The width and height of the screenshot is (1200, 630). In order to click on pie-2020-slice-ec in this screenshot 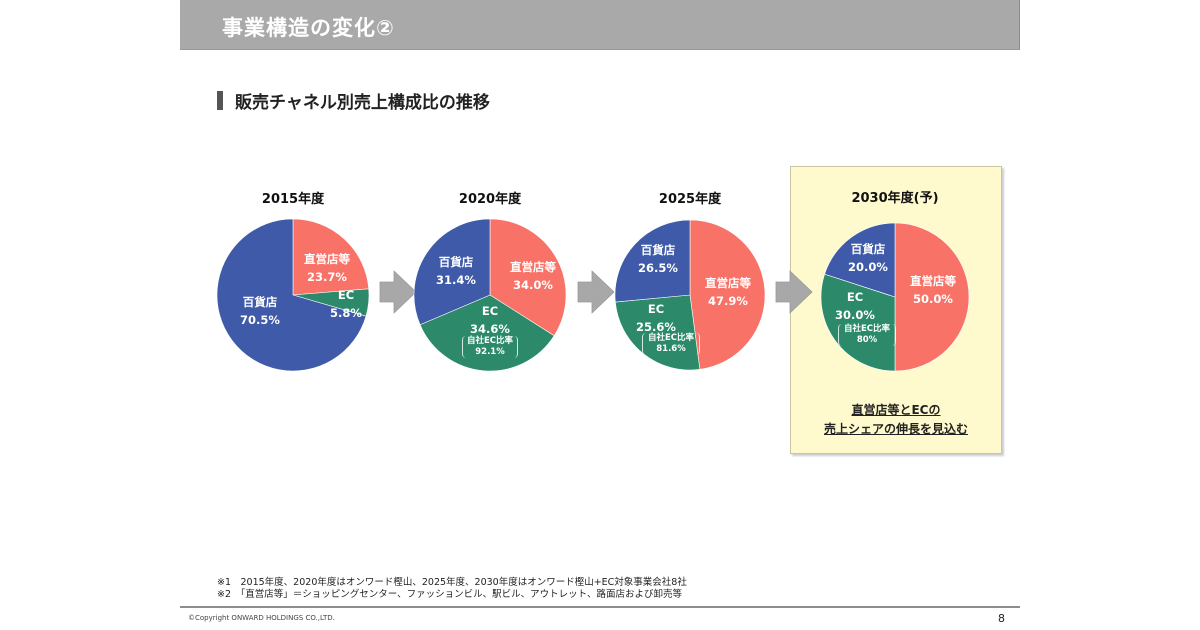, I will do `click(487, 333)`.